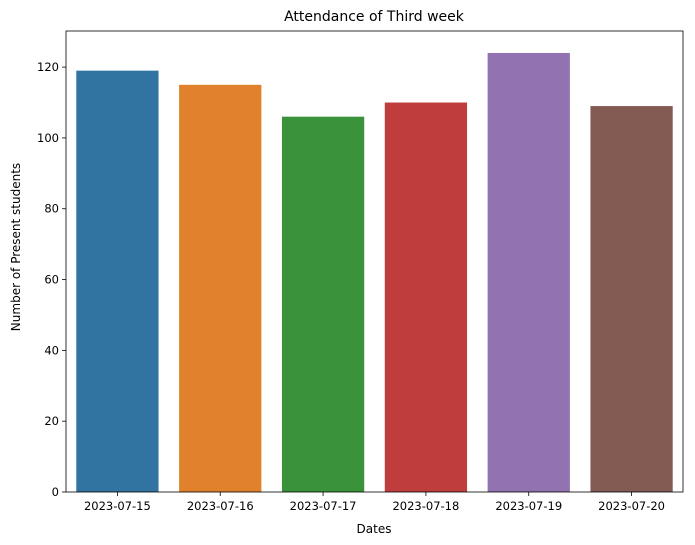  I want to click on x-tick-label: 2023-07-17, so click(323, 506).